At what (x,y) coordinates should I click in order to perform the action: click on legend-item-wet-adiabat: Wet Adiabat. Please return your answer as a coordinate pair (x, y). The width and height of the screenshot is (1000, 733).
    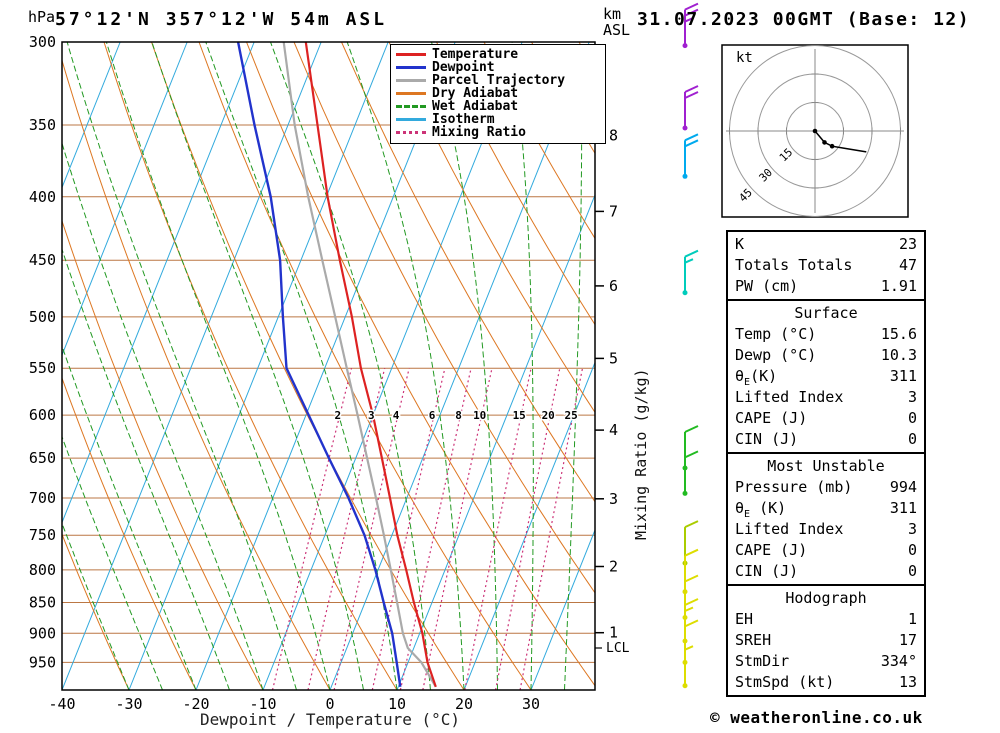
    Looking at the image, I should click on (498, 106).